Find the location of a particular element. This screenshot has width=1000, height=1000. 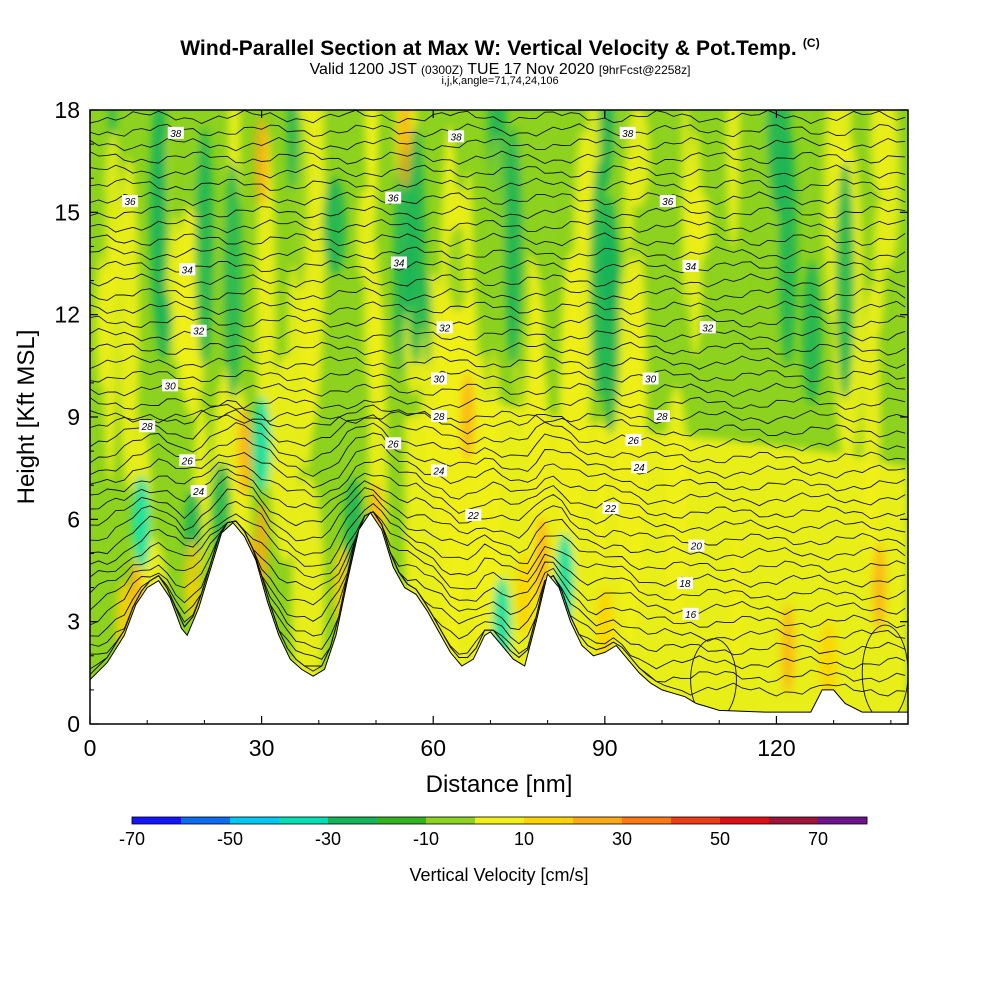

contour-label: 36 is located at coordinates (667, 201).